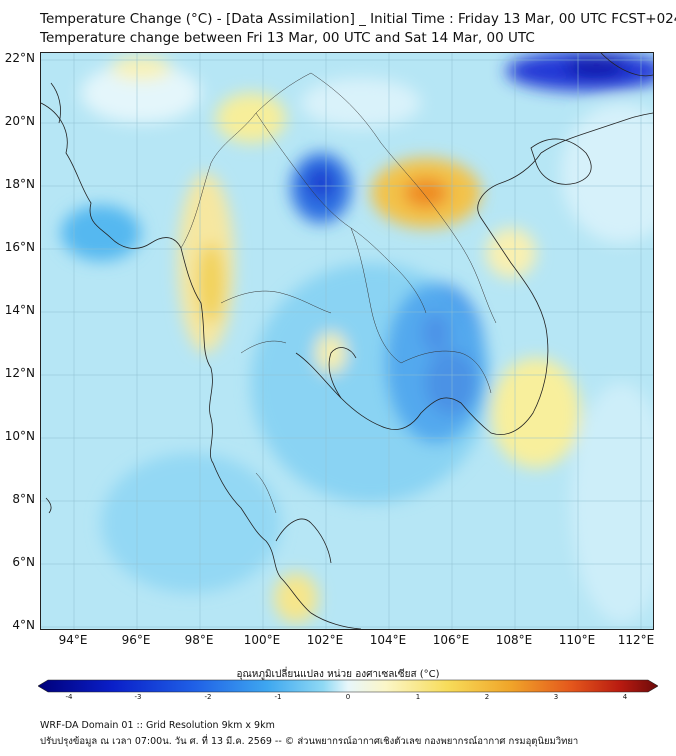  I want to click on colorbar-tick-minus3: -3, so click(138, 697).